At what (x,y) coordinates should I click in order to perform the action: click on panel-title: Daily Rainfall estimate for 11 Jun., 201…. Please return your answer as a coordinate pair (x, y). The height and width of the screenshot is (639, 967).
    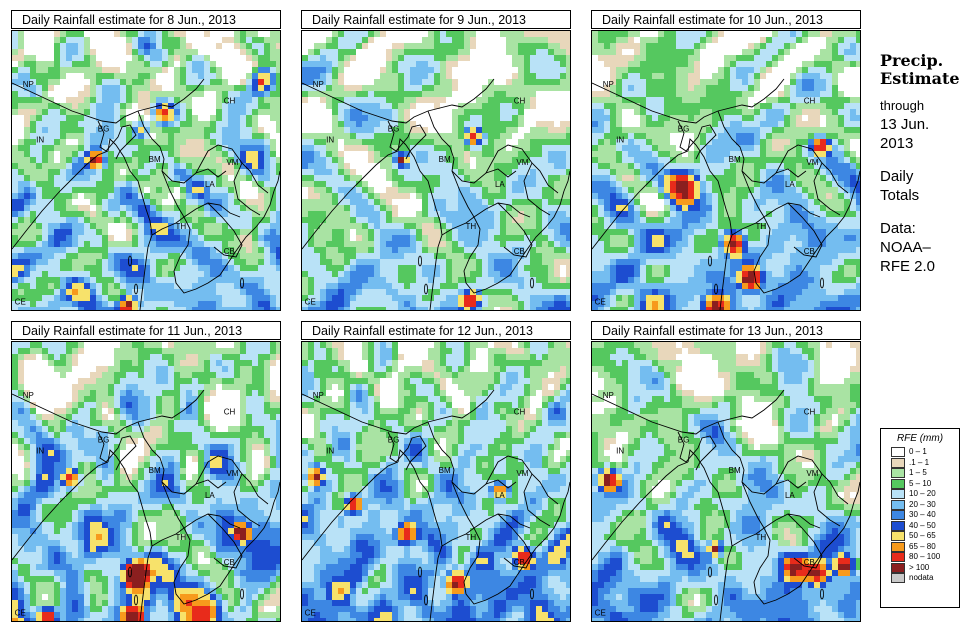
    Looking at the image, I should click on (146, 330).